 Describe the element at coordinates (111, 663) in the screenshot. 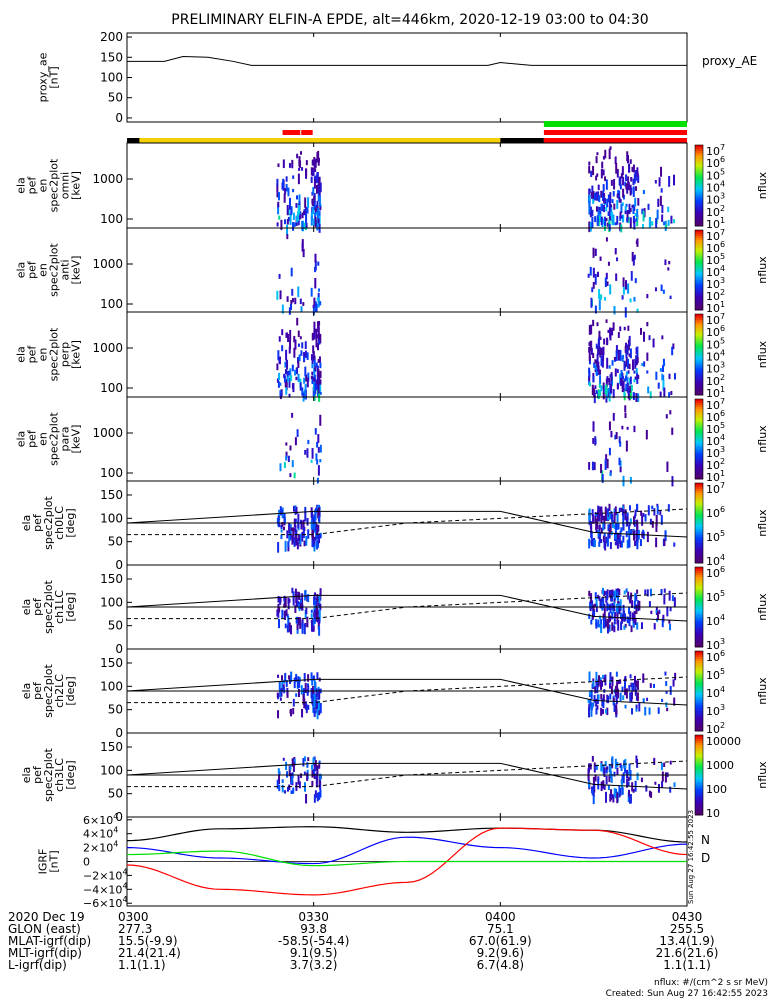

I see `y-tick-label: 150` at that location.